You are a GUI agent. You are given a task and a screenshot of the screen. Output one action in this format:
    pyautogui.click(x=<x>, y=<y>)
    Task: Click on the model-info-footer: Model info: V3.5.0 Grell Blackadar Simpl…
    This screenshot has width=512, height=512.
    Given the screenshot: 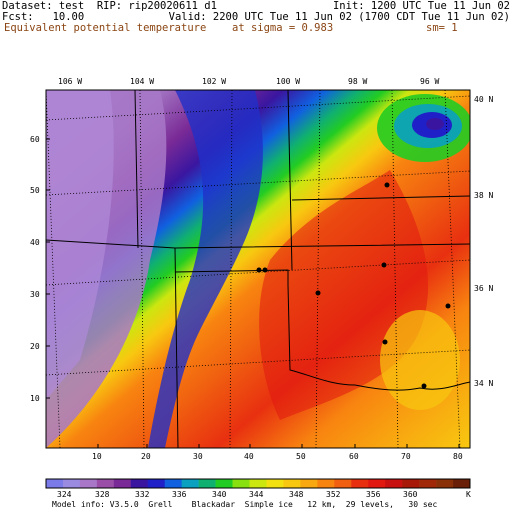 What is the action you would take?
    pyautogui.click(x=245, y=504)
    